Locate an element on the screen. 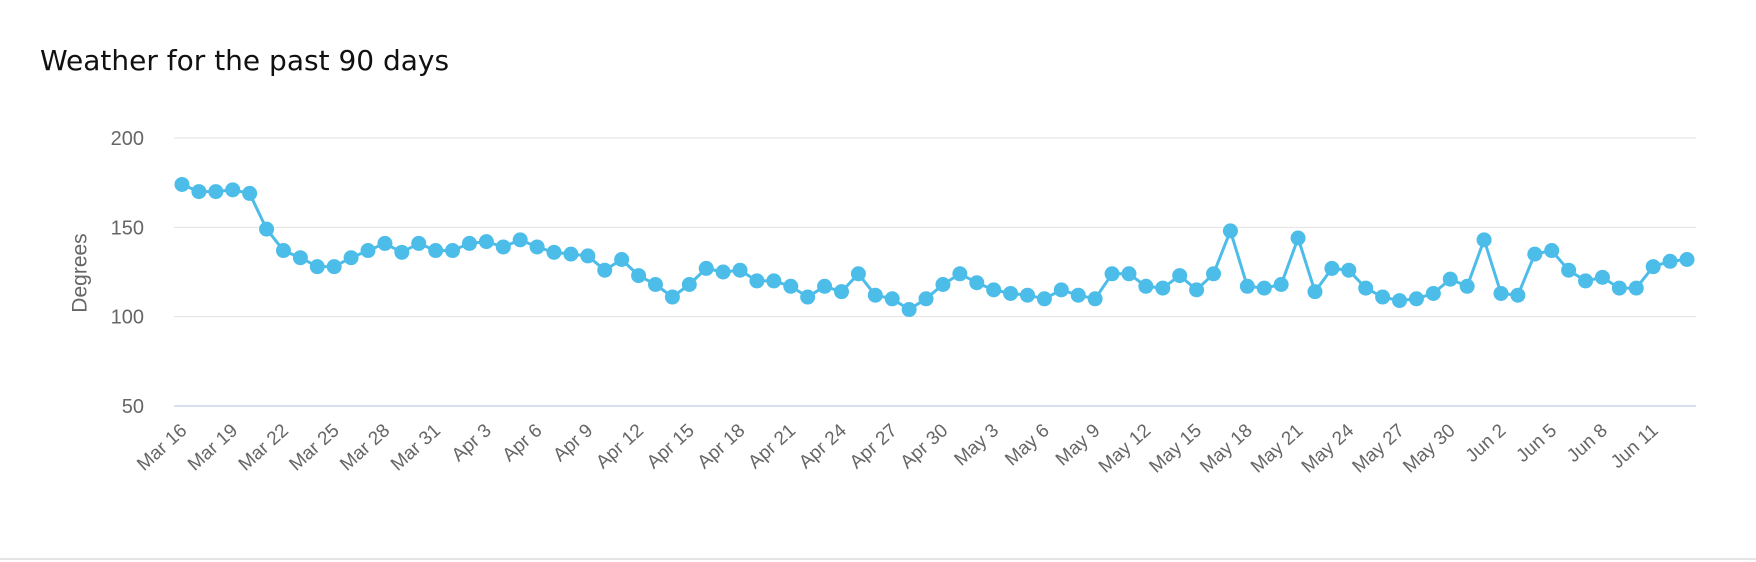 Image resolution: width=1756 pixels, height=562 pixels. x-tick-label: May 6 is located at coordinates (1027, 445).